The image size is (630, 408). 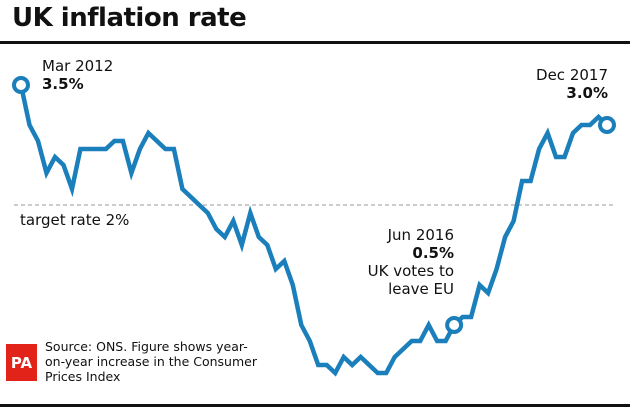 What do you see at coordinates (420, 235) in the screenshot?
I see `annotation-date: Jun 2016` at bounding box center [420, 235].